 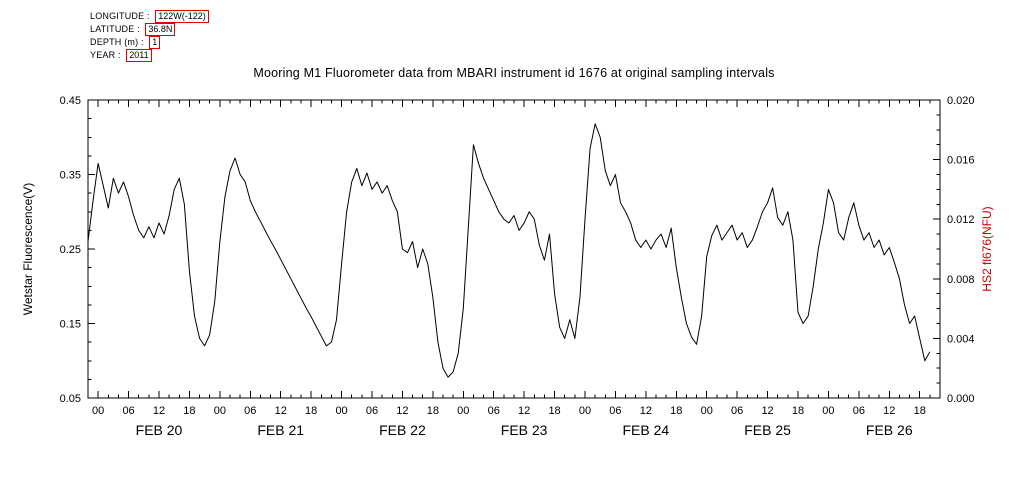 What do you see at coordinates (70, 399) in the screenshot?
I see `left-tick-label: 0.05` at bounding box center [70, 399].